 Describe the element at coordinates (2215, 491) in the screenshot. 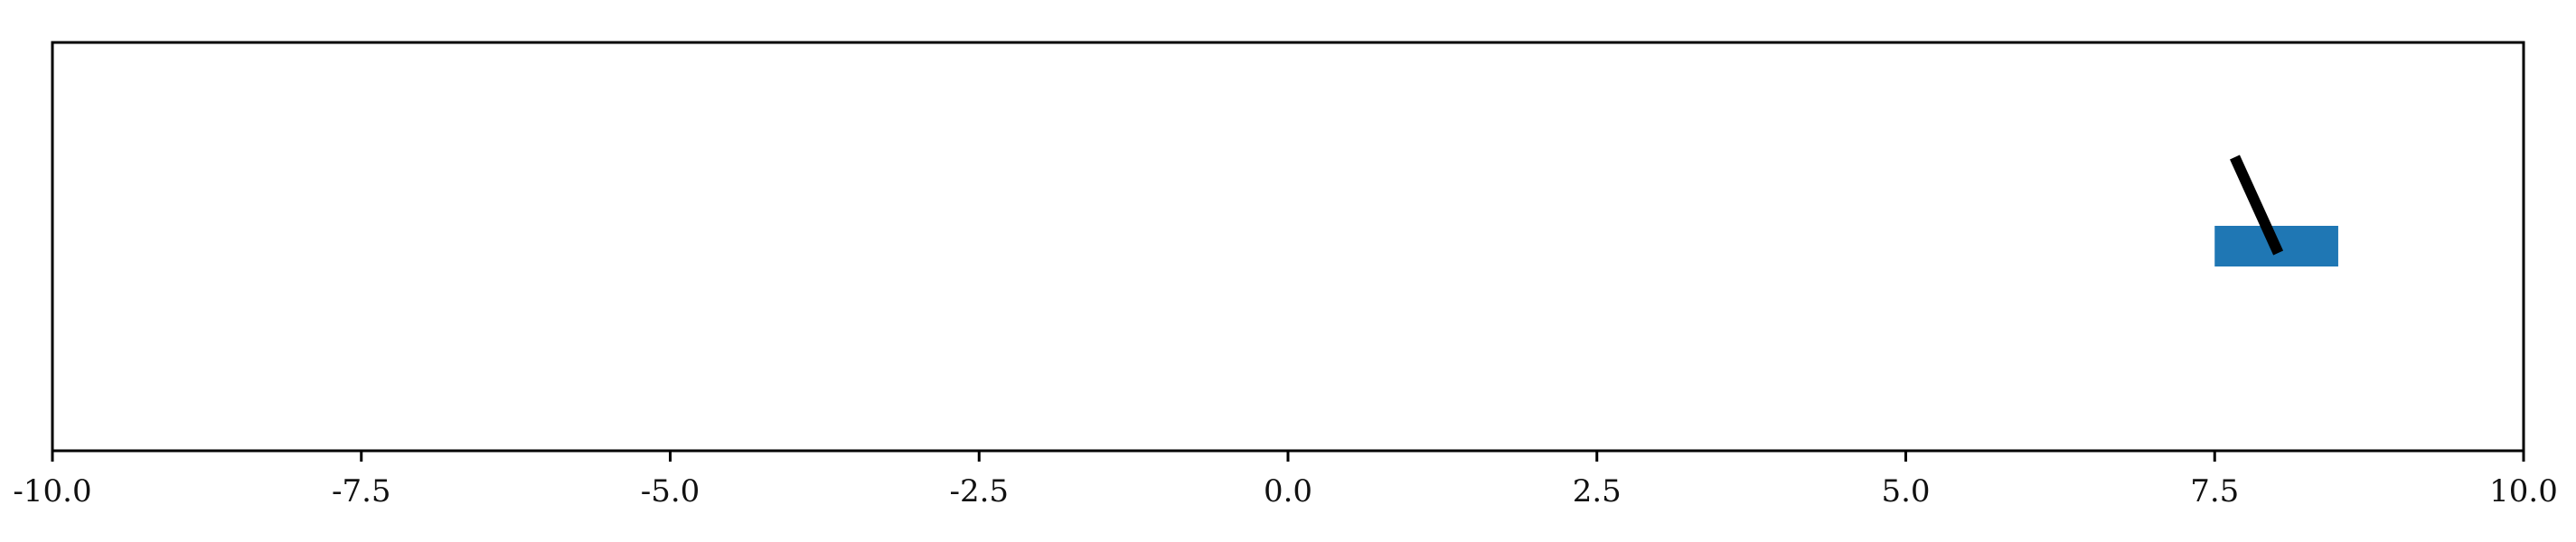

I see `x-tick-label: 7.5` at that location.